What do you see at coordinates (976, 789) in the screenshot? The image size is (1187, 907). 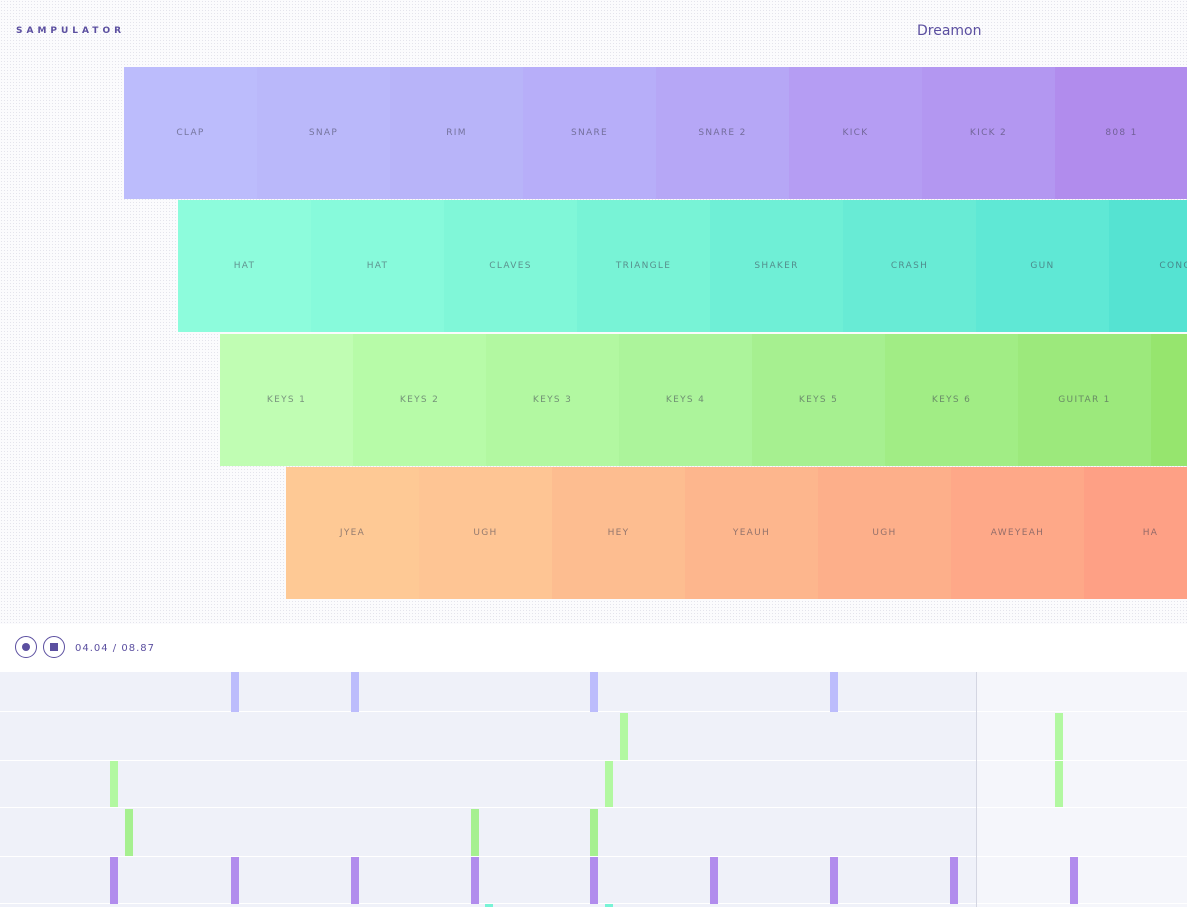 I see `playhead` at bounding box center [976, 789].